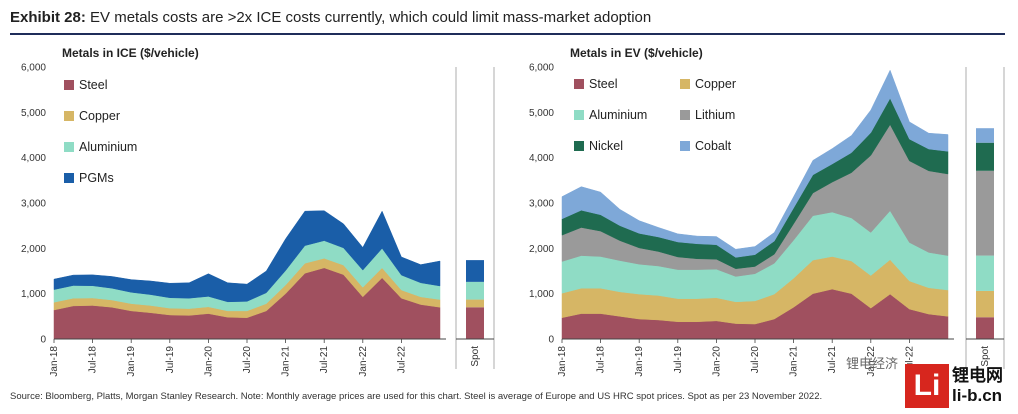 The width and height of the screenshot is (1018, 414). I want to click on ev-chart-title: Metals in EV ($/vehicle), so click(636, 53).